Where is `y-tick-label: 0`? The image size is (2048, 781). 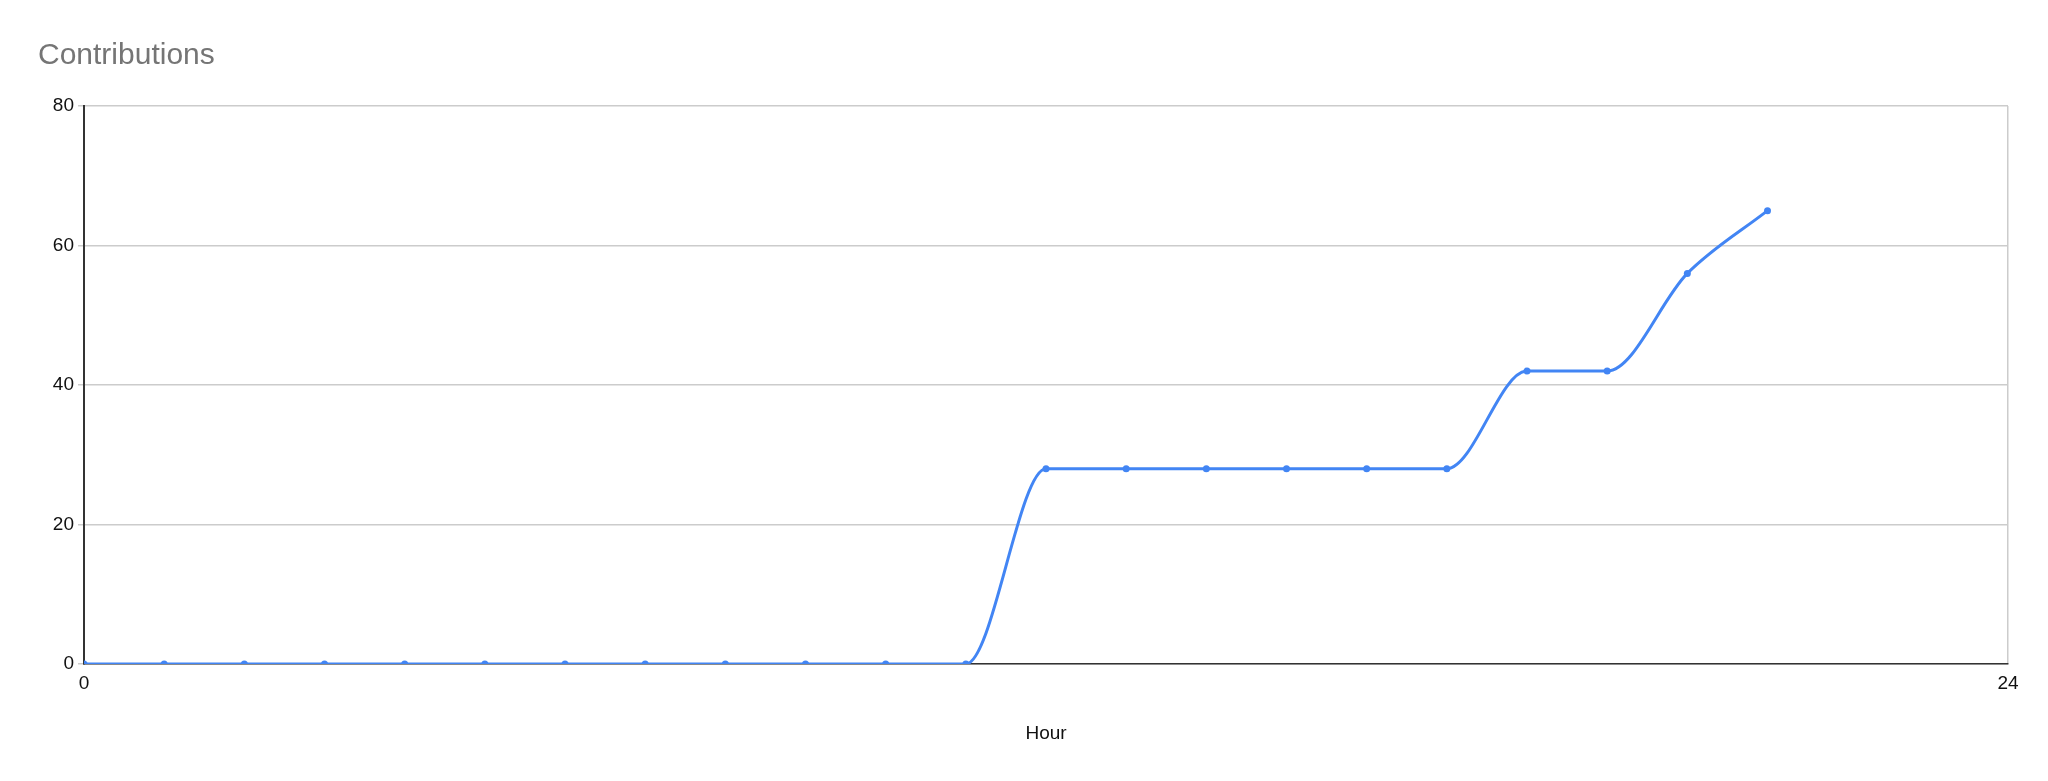 y-tick-label: 0 is located at coordinates (68, 663).